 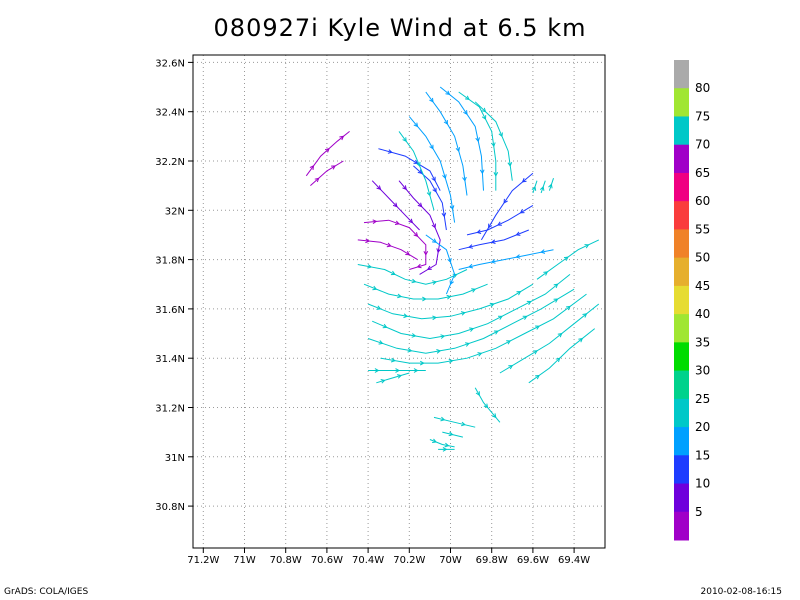 What do you see at coordinates (702, 314) in the screenshot?
I see `colorbar-label: 40` at bounding box center [702, 314].